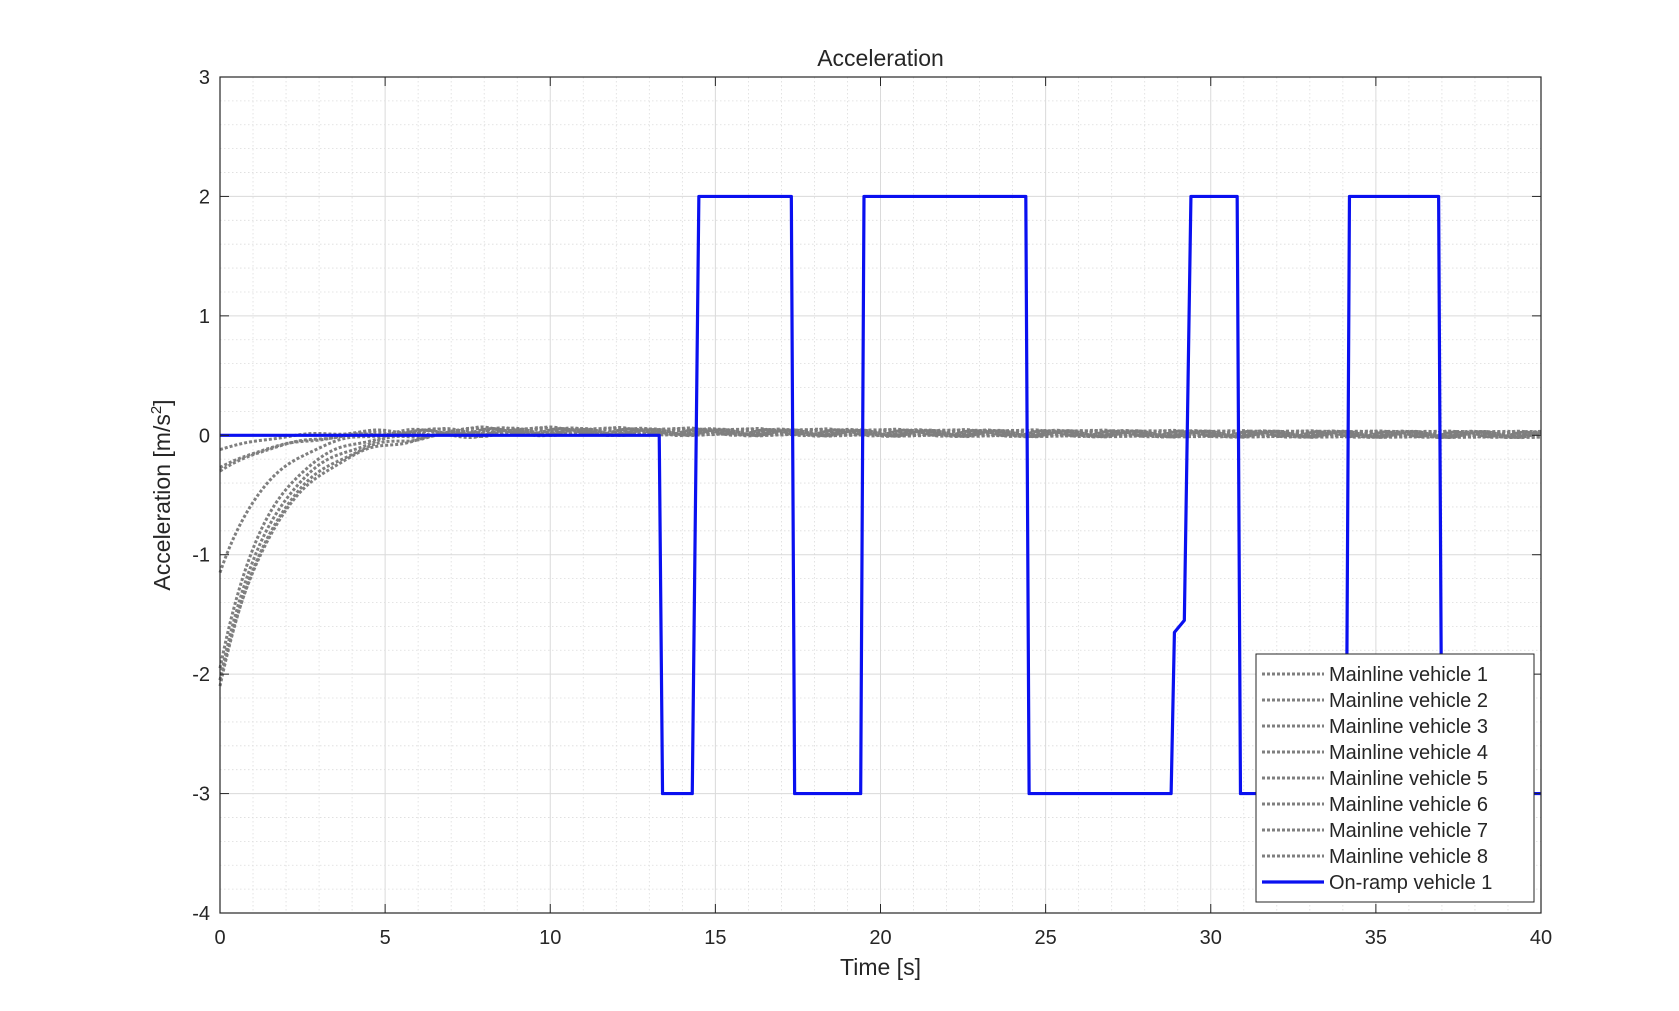 The width and height of the screenshot is (1679, 1011). What do you see at coordinates (880, 967) in the screenshot?
I see `x-axis-label: Time [s]` at bounding box center [880, 967].